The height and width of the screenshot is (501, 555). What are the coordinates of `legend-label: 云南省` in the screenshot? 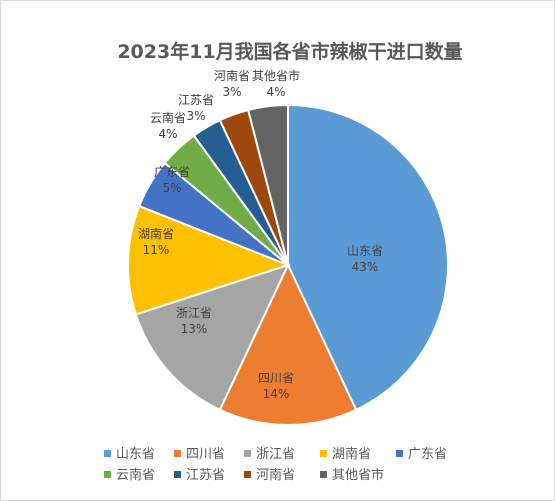 It's located at (135, 475).